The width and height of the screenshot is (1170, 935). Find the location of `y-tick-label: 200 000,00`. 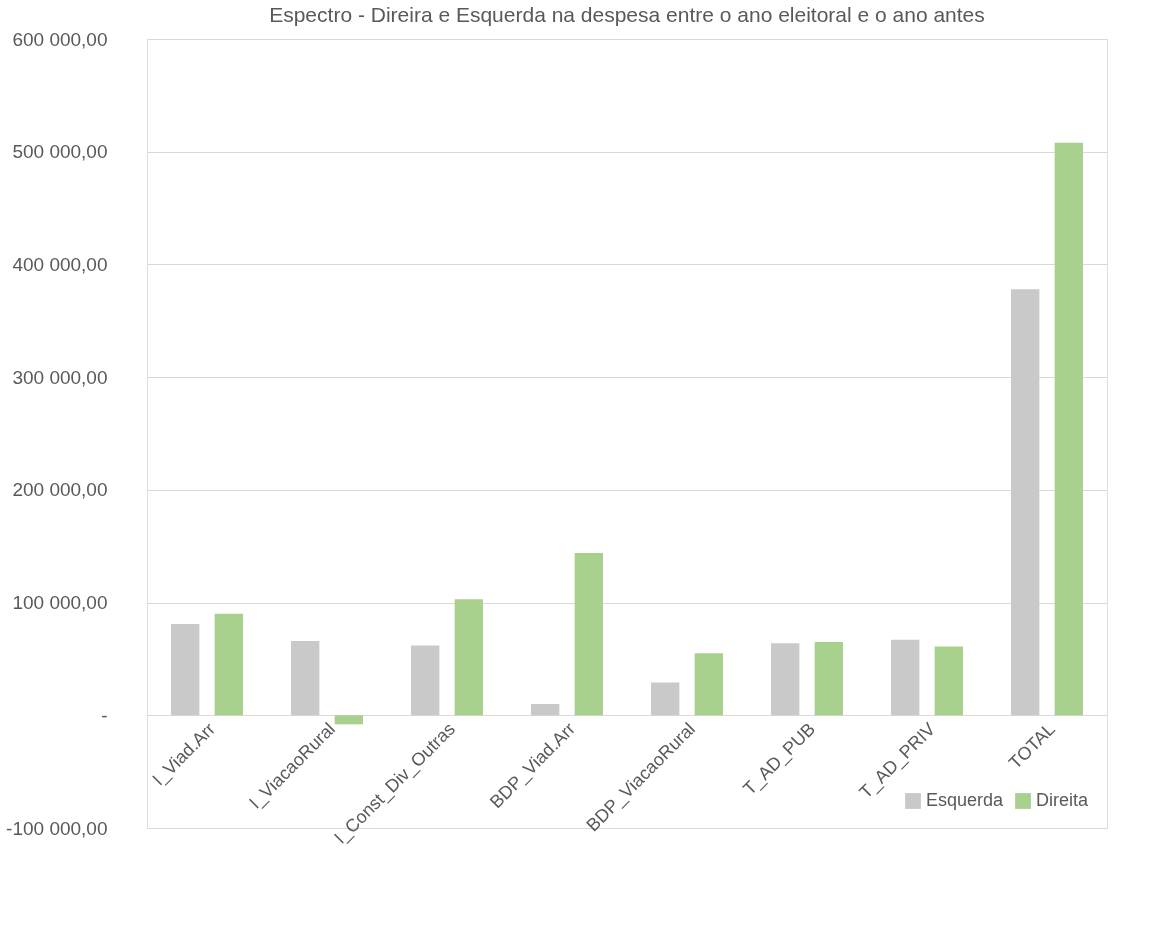

y-tick-label: 200 000,00 is located at coordinates (60, 490).